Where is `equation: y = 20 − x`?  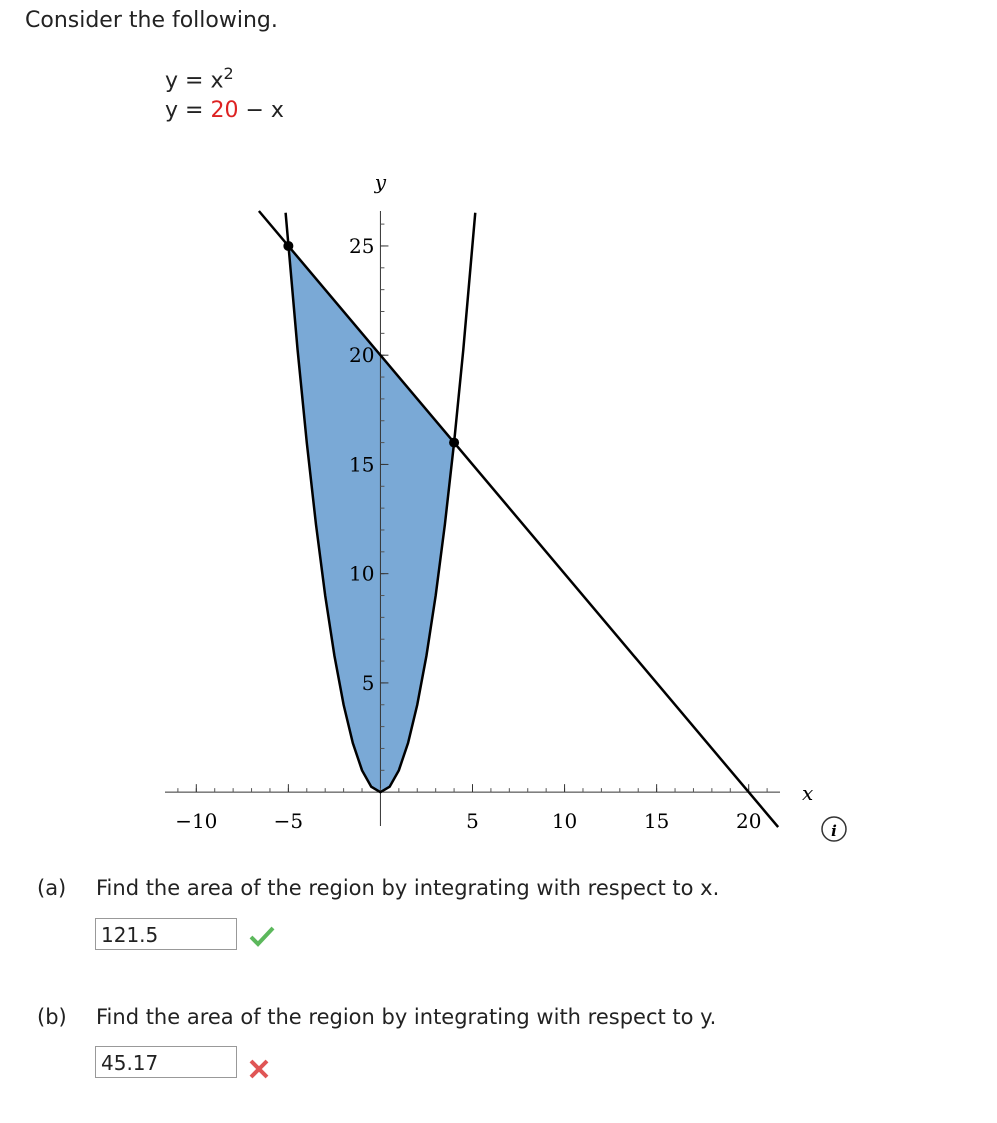 equation: y = 20 − x is located at coordinates (224, 110).